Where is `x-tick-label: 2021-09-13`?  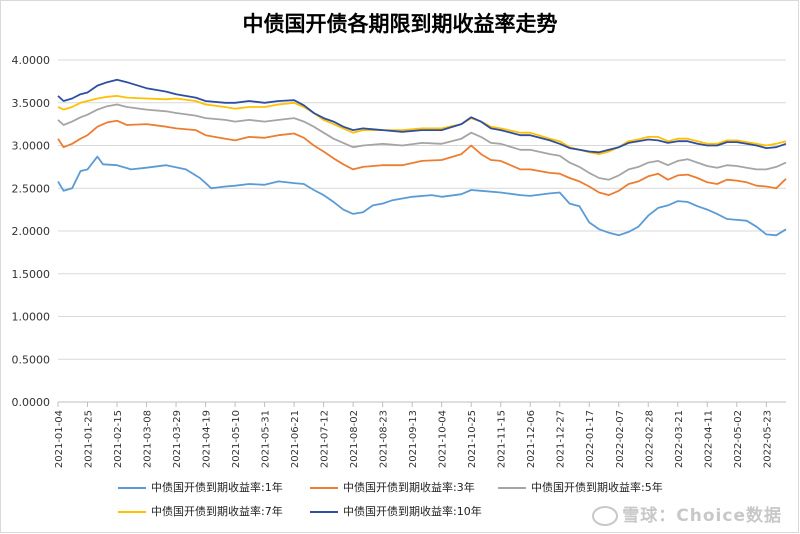 x-tick-label: 2021-09-13 is located at coordinates (413, 439).